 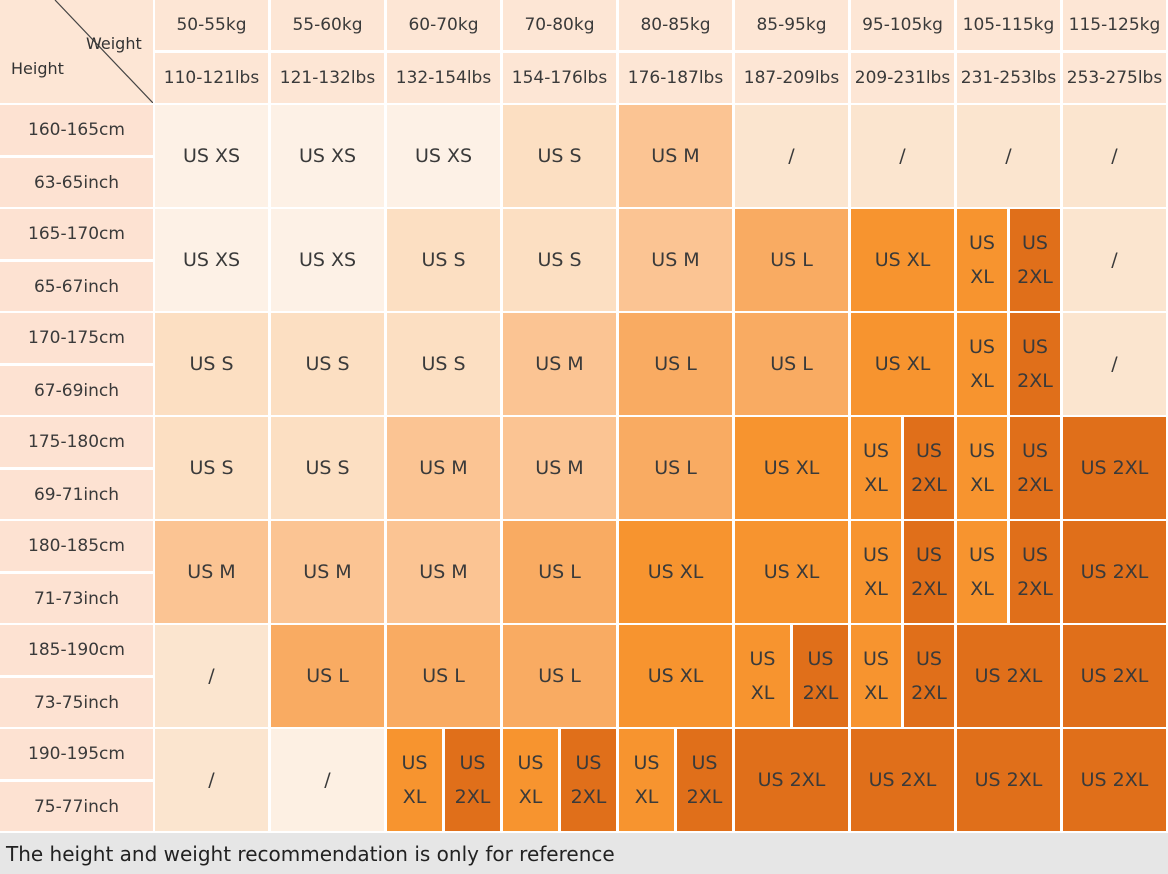 I want to click on height-cm: 165-170cm, so click(x=76, y=234).